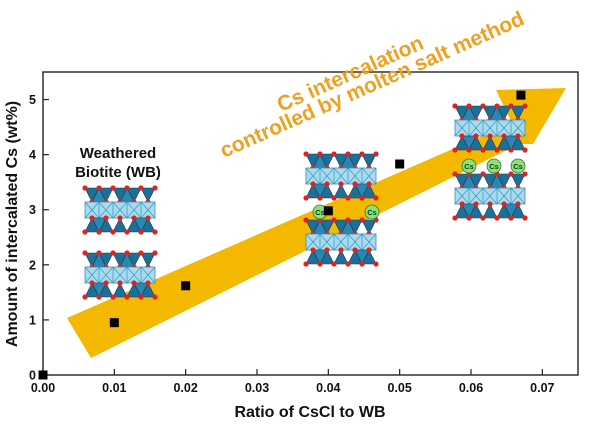 This screenshot has width=609, height=427. Describe the element at coordinates (542, 388) in the screenshot. I see `x-tick-label: 0.07` at that location.